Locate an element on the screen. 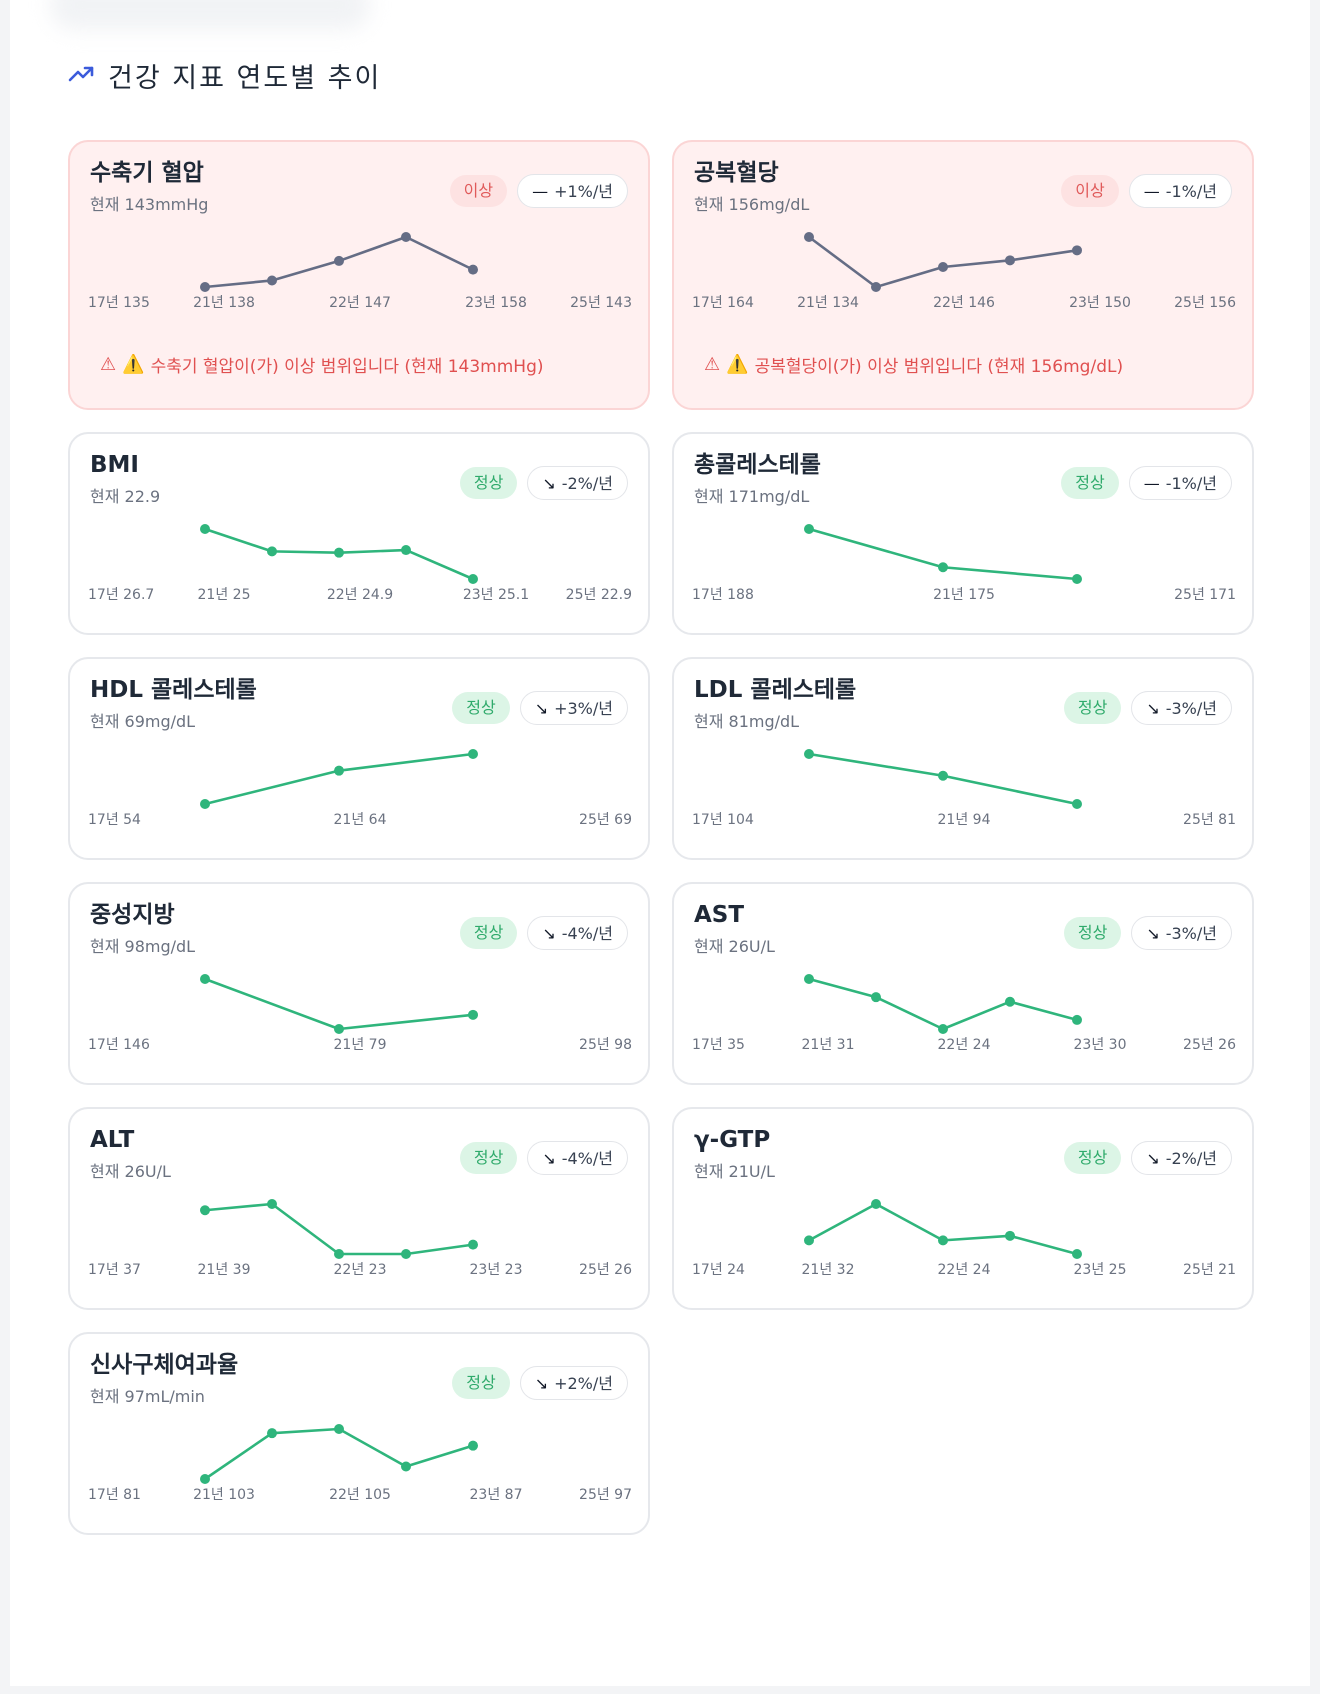 The height and width of the screenshot is (1694, 1320). trend-badge: ↘ -2%/년 is located at coordinates (577, 483).